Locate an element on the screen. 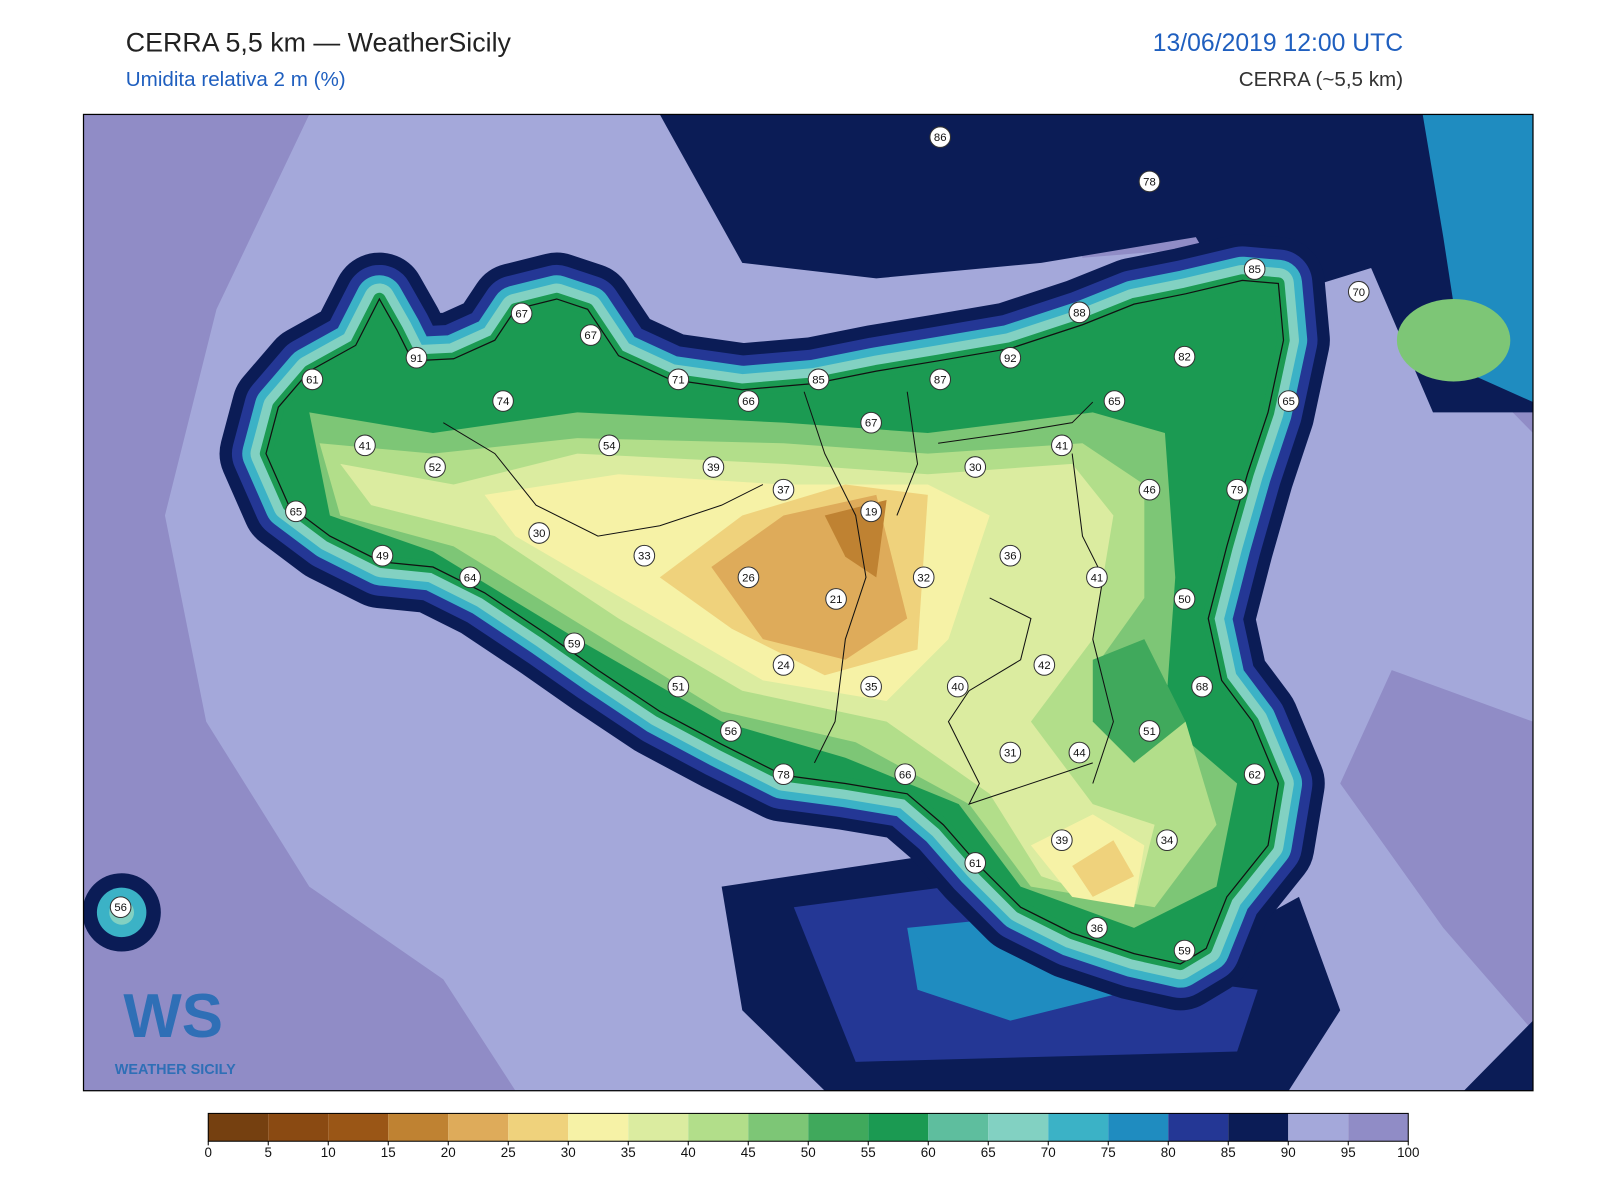 Image resolution: width=1600 pixels, height=1200 pixels. station-value: 82 is located at coordinates (1184, 358).